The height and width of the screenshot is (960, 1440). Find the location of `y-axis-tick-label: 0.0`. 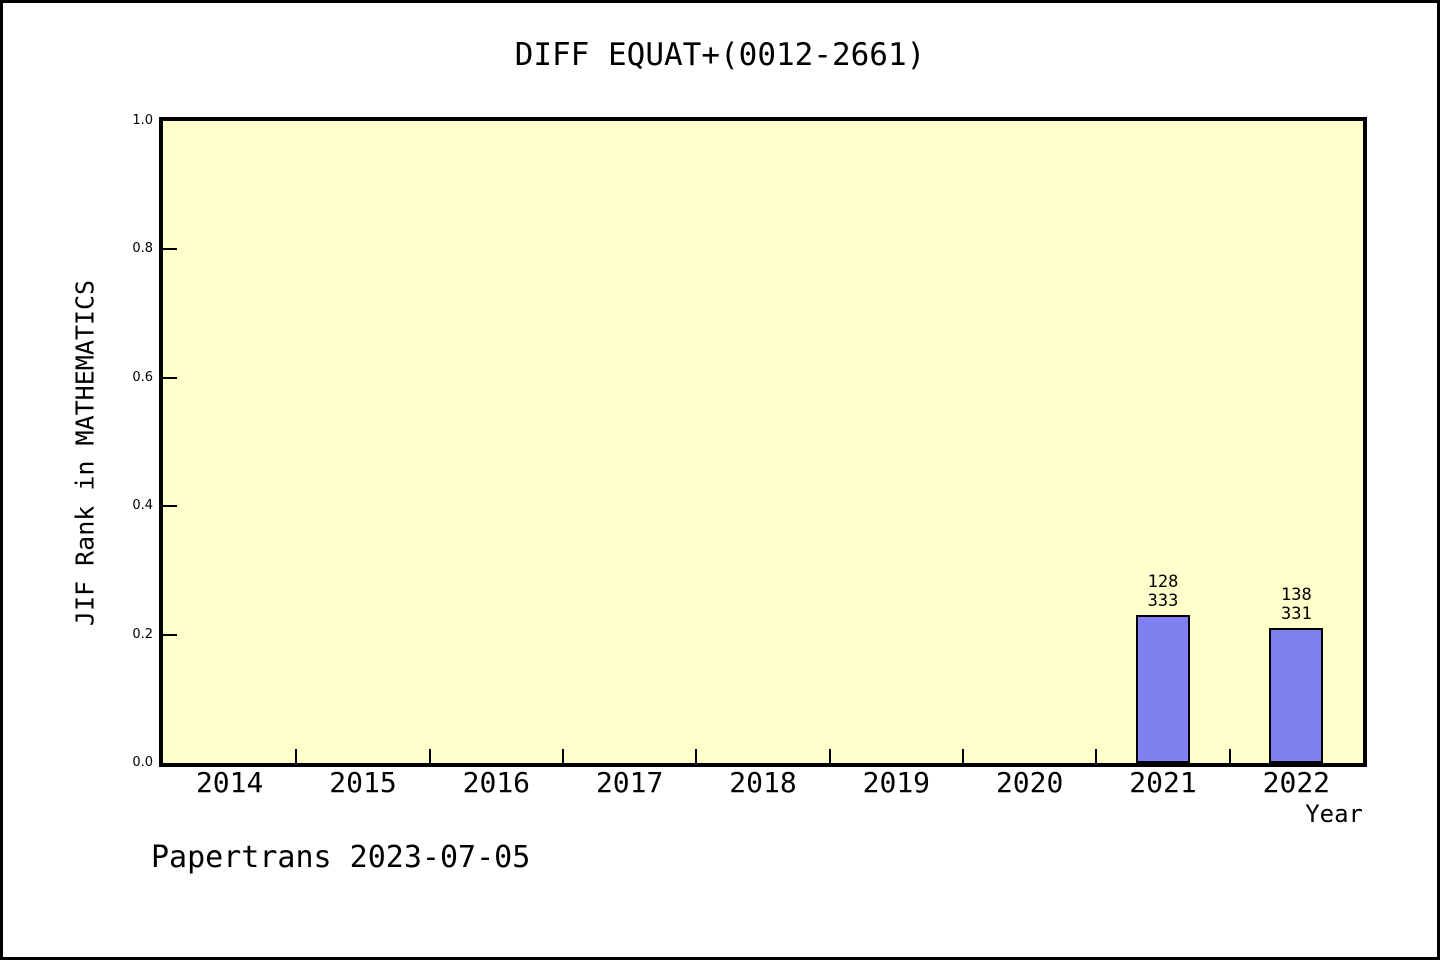

y-axis-tick-label: 0.0 is located at coordinates (142, 762).